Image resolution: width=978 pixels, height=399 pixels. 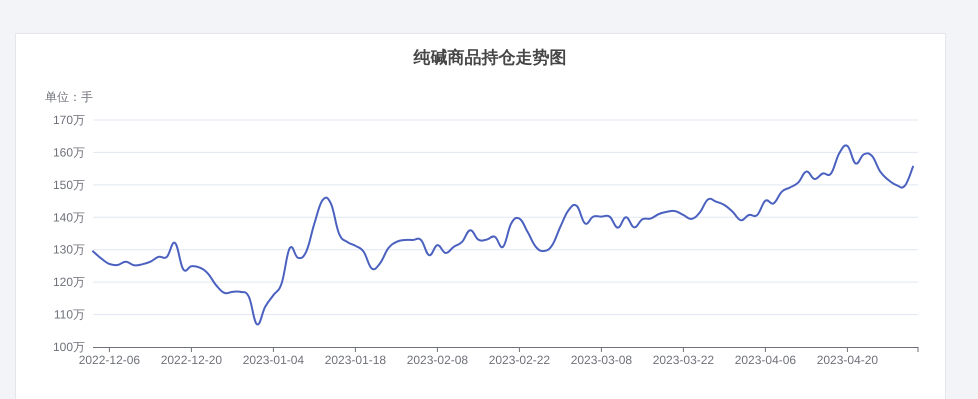 I want to click on y-tick-label: 160万, so click(x=68, y=152).